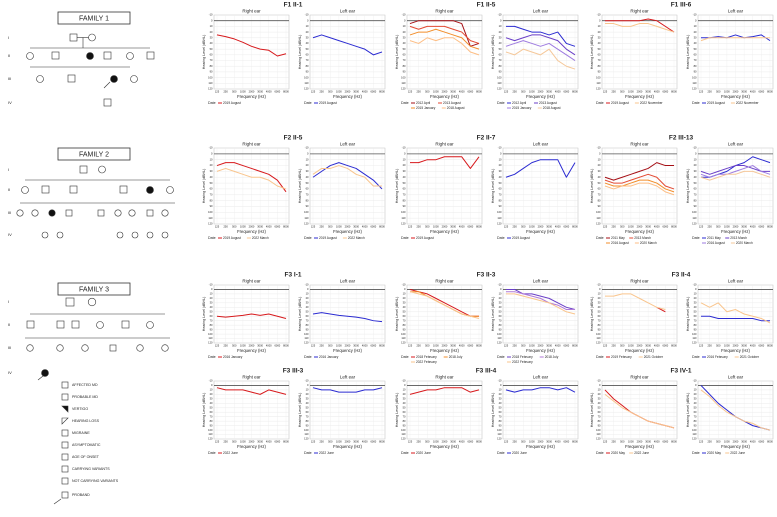  Describe the element at coordinates (326, 453) in the screenshot. I see `legend-label: 2022 June` at that location.